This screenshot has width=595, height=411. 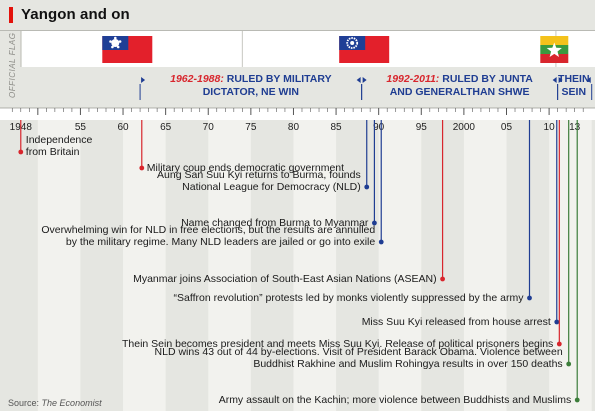 I want to click on event-text: Miss Suu Kyi released from house arrest, so click(x=456, y=322).